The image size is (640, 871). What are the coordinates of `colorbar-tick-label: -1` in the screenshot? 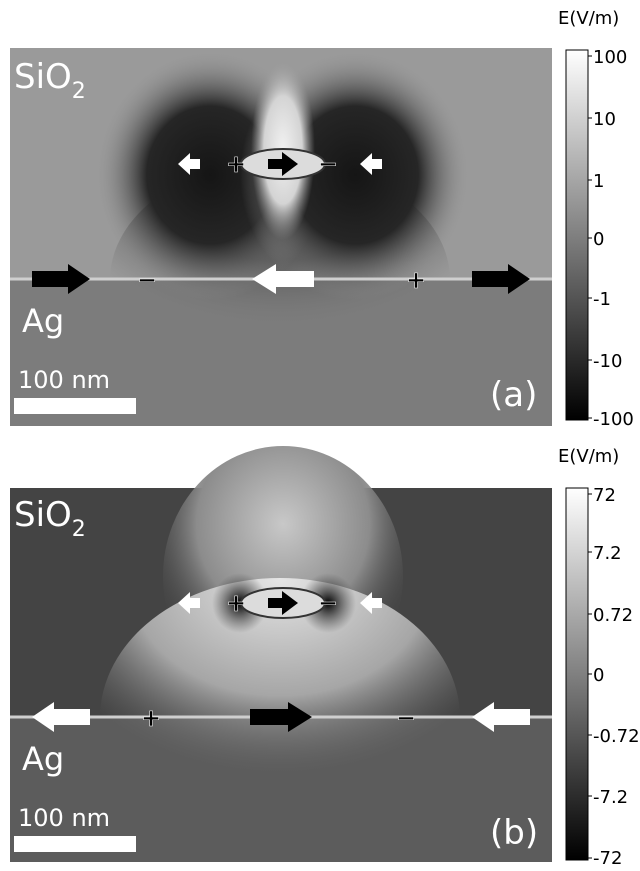 It's located at (602, 299).